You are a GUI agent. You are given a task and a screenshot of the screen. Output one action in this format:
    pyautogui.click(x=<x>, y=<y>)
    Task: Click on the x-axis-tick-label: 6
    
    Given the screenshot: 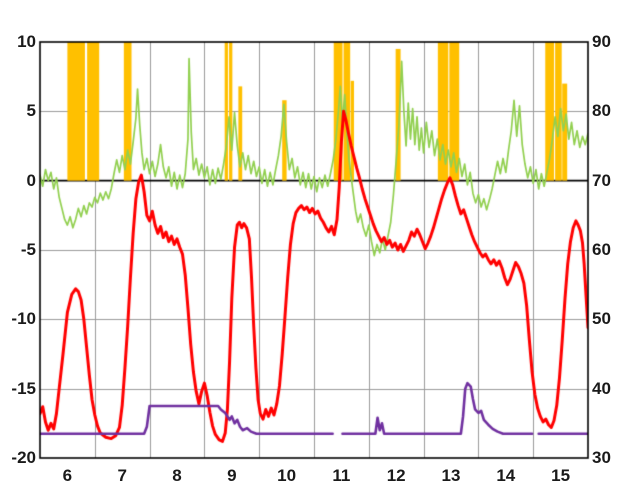 What is the action you would take?
    pyautogui.click(x=67, y=475)
    